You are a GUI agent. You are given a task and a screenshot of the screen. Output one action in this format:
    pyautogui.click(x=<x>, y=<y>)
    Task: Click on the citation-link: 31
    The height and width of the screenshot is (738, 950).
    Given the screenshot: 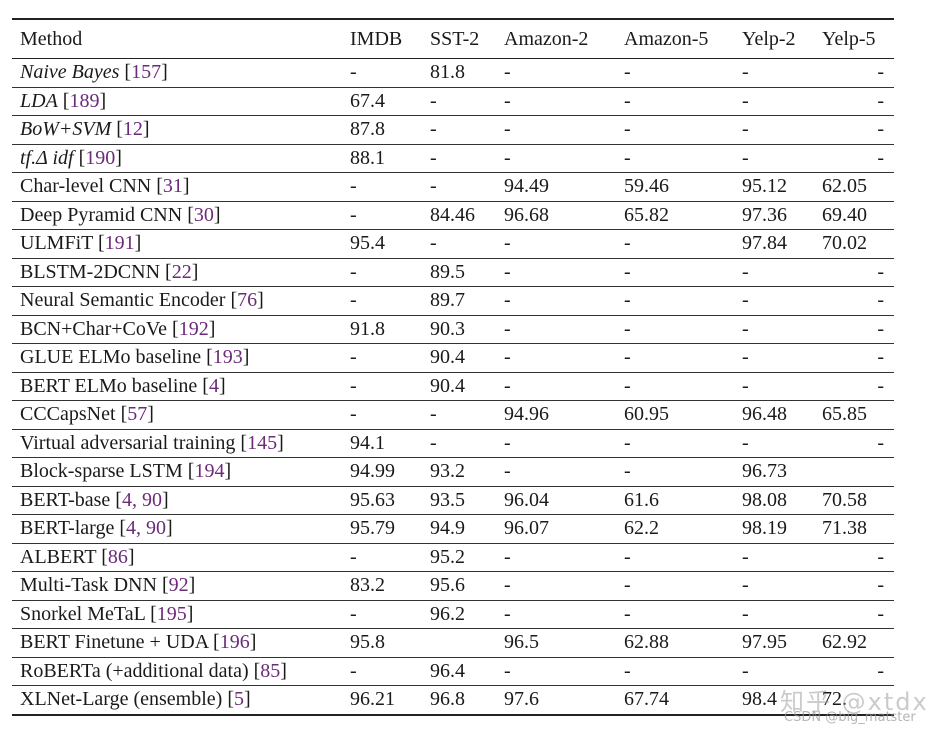 What is the action you would take?
    pyautogui.click(x=172, y=186)
    